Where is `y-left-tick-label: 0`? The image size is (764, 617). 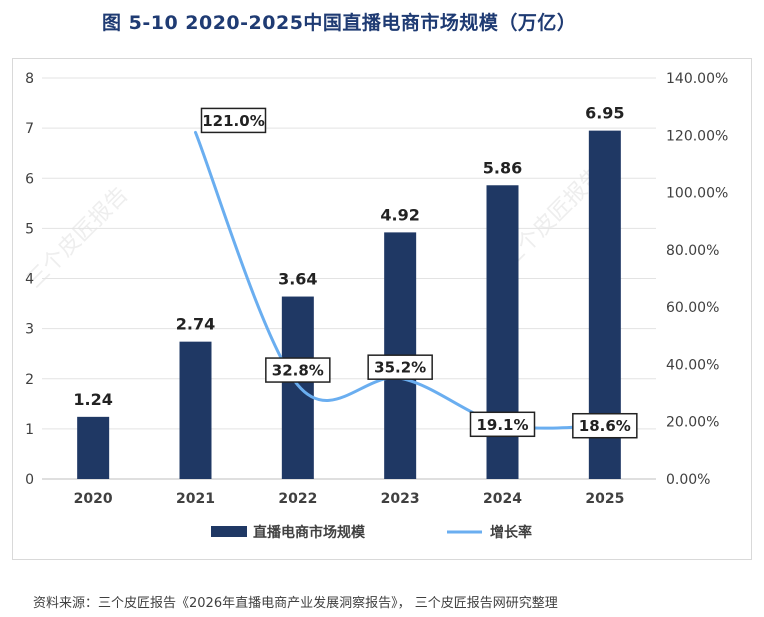
y-left-tick-label: 0 is located at coordinates (29, 480).